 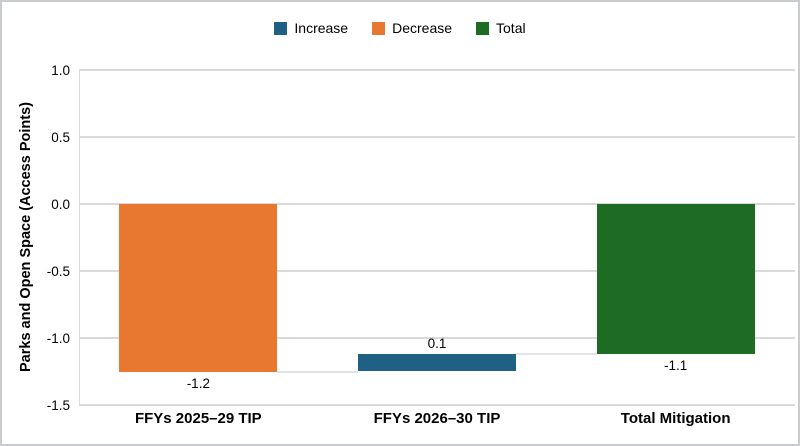 What do you see at coordinates (60, 70) in the screenshot?
I see `y-tick-label: 1.0` at bounding box center [60, 70].